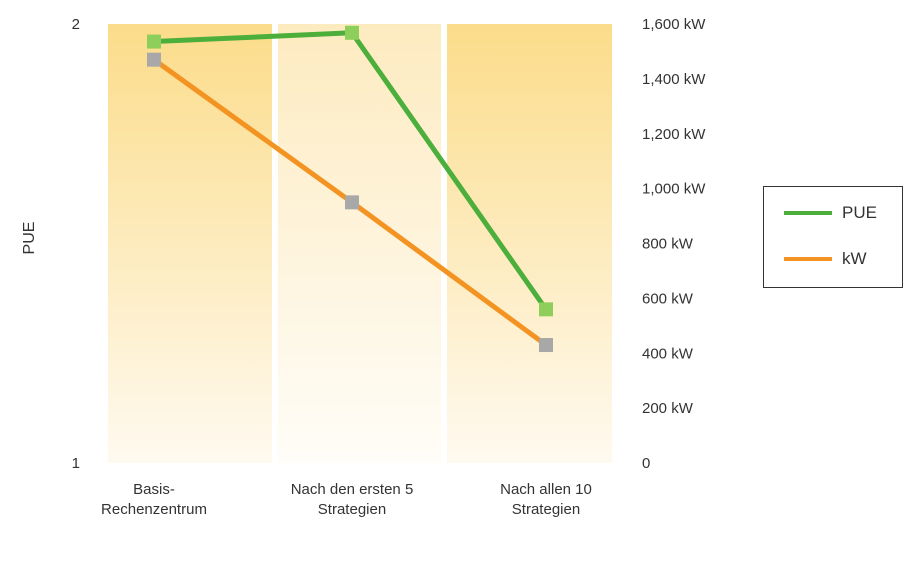  I want to click on category-label-line: Nach den ersten 5, so click(352, 489).